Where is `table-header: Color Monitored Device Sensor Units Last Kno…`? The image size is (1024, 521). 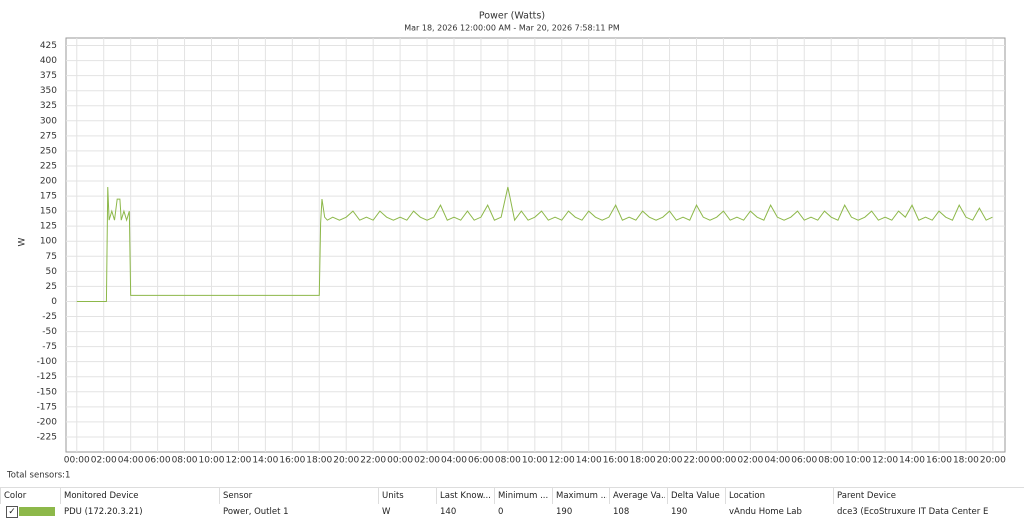 table-header: Color Monitored Device Sensor Units Last Kno… is located at coordinates (512, 495).